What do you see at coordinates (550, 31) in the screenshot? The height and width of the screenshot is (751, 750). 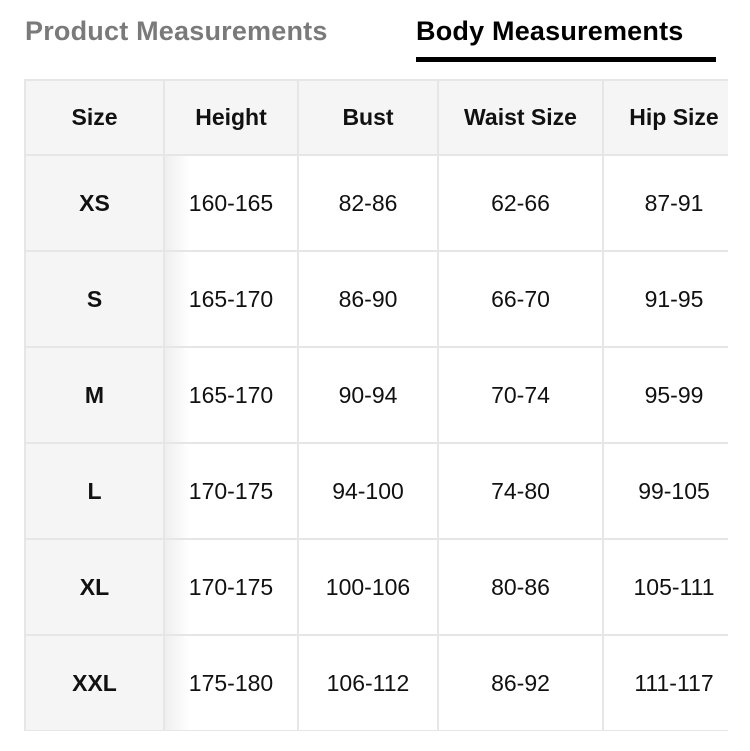 I see `tab-body-measurements: Body Measurements` at bounding box center [550, 31].